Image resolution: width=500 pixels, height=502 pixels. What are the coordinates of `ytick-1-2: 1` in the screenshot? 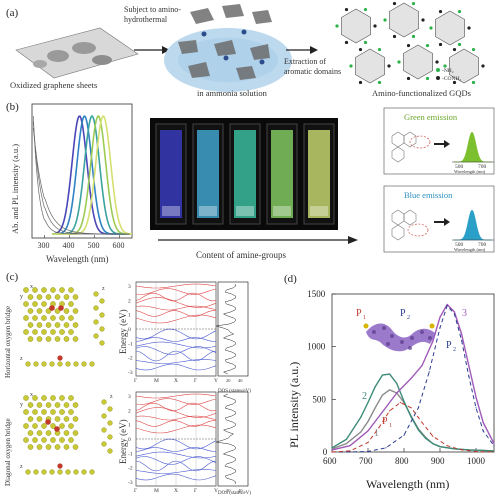 It's located at (129, 426).